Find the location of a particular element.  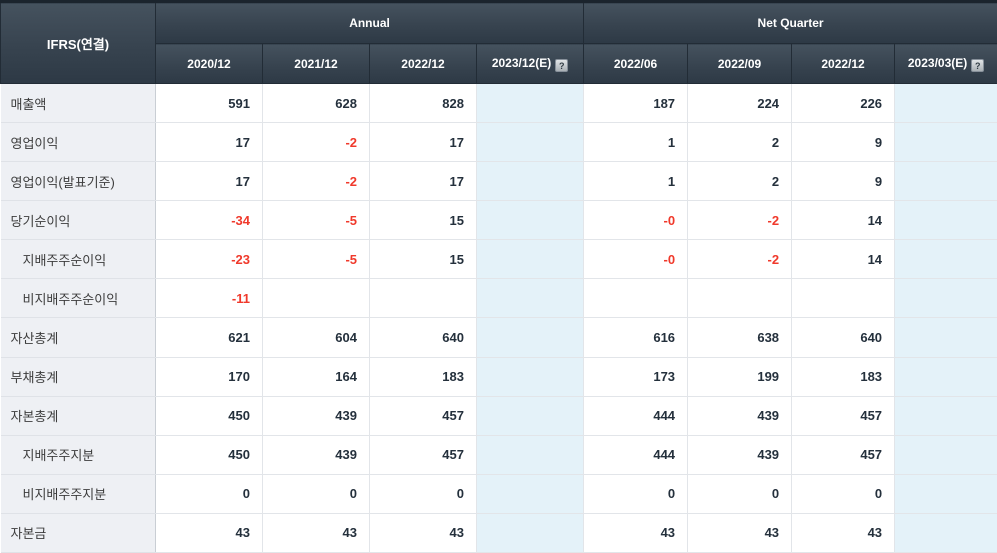

table-row: 매출액 591 628 828 187 224 226 is located at coordinates (498, 103).